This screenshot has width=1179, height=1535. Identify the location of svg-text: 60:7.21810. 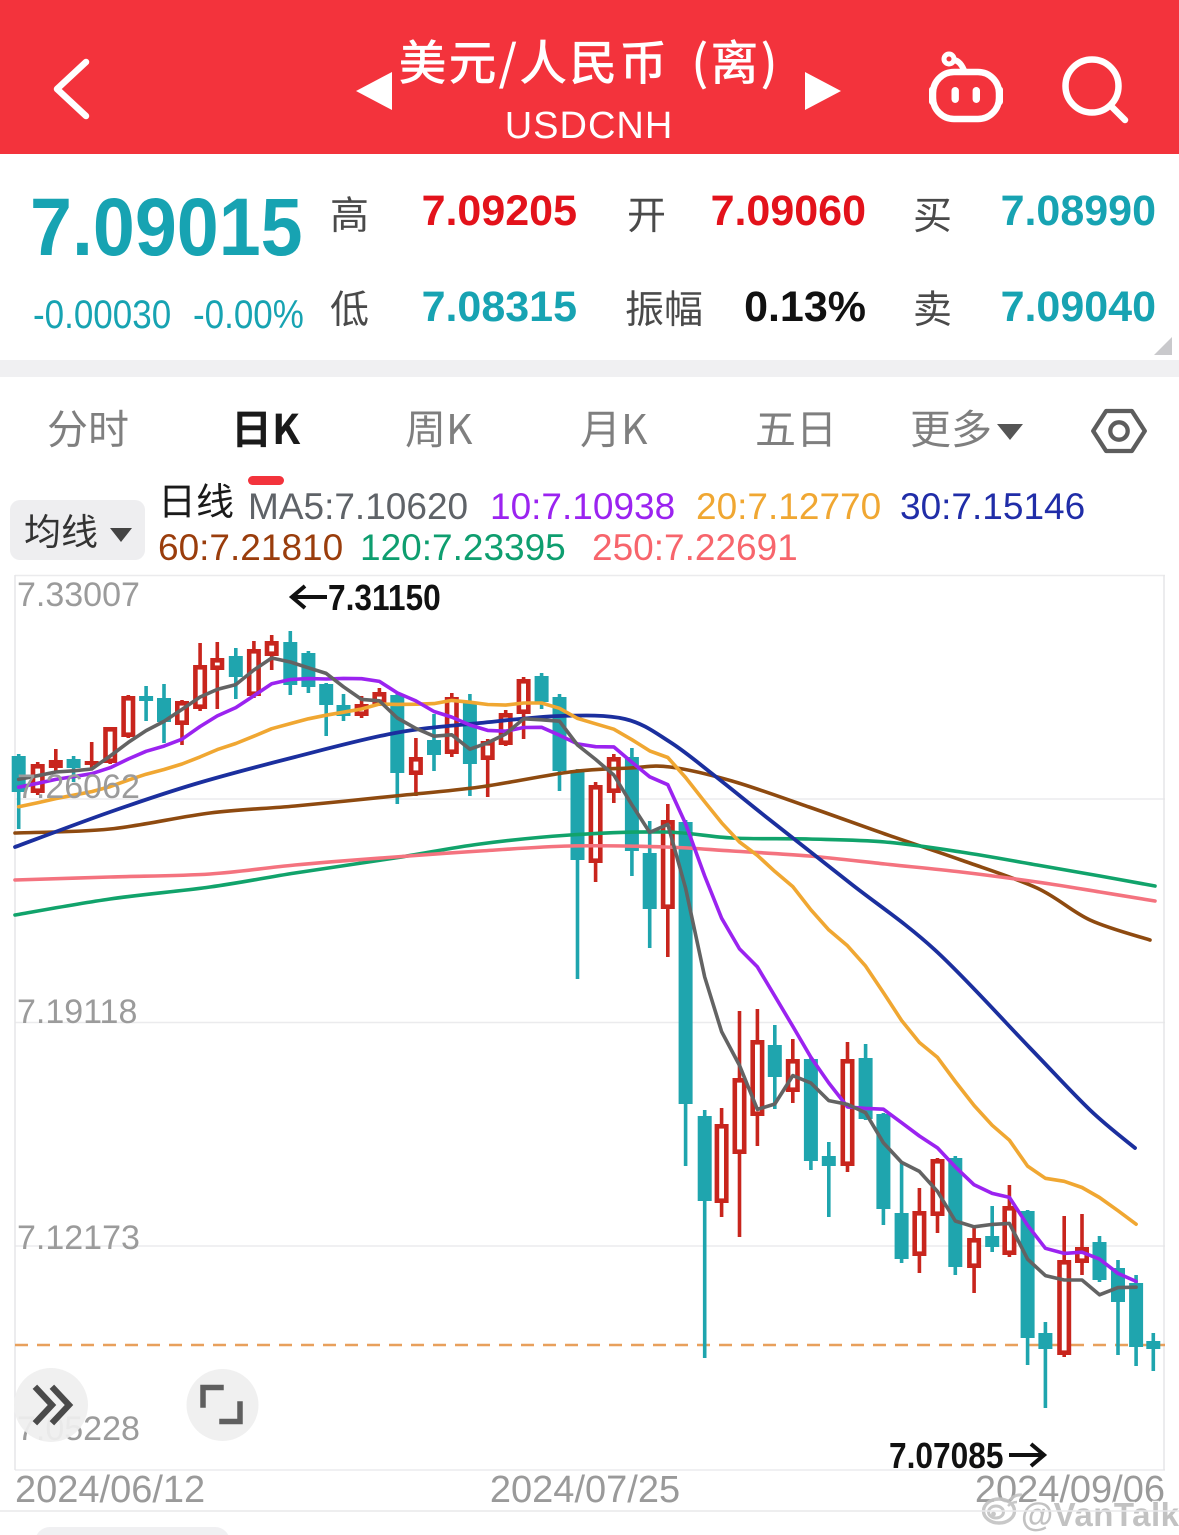
(250, 547).